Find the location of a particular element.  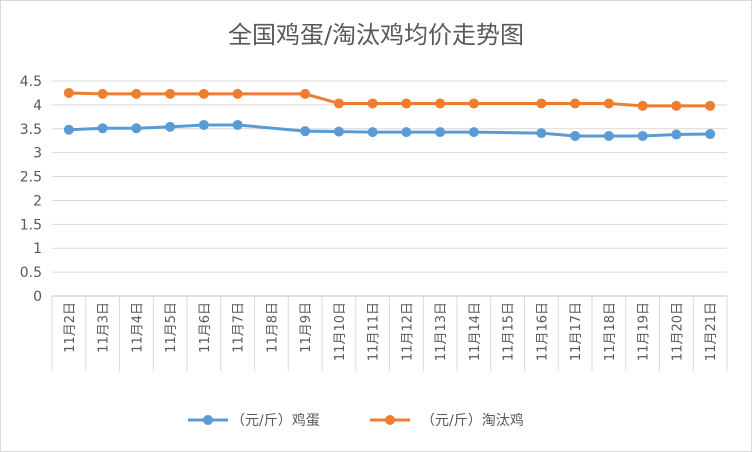

x-tick-label: 11月5日 is located at coordinates (171, 327).